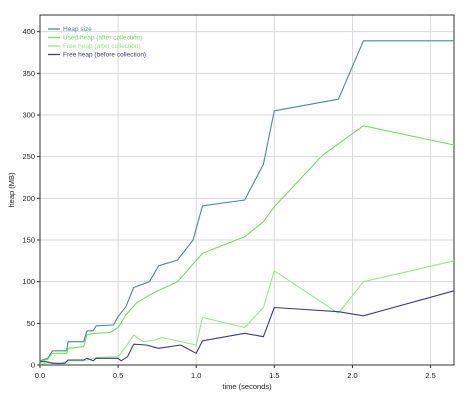 This screenshot has width=474, height=402. I want to click on x-axis-label: time (seconds), so click(247, 386).